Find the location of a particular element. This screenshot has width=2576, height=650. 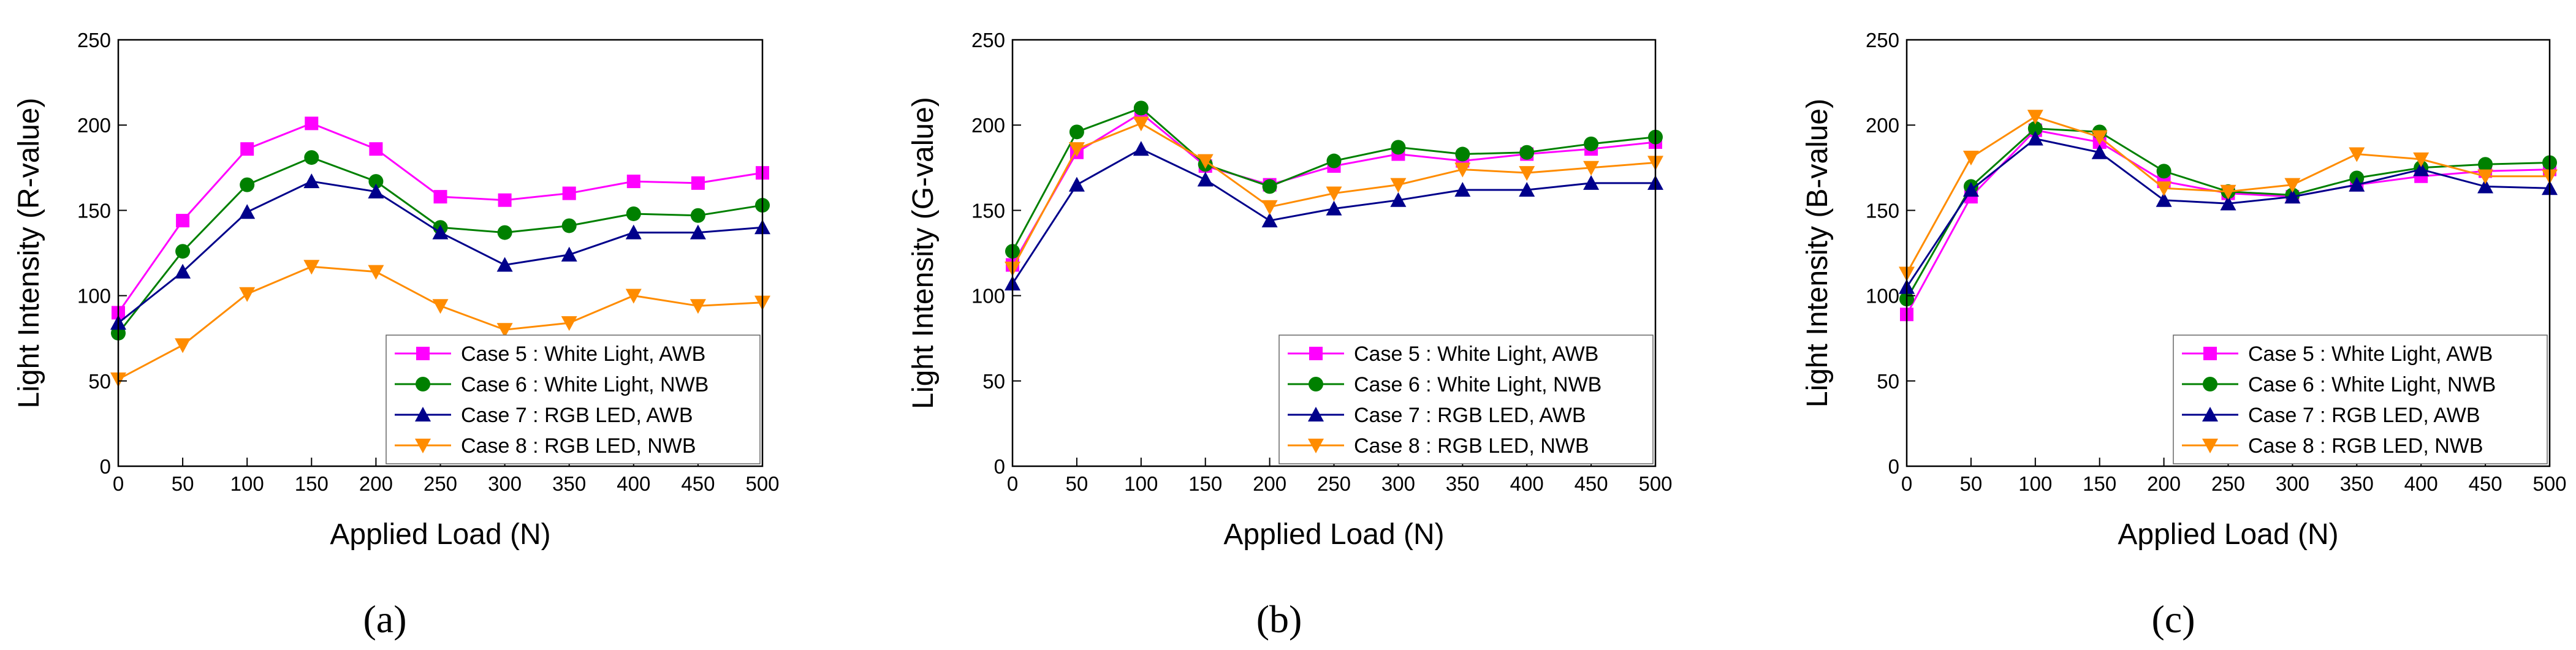

x-tick-label: 0 is located at coordinates (118, 483).